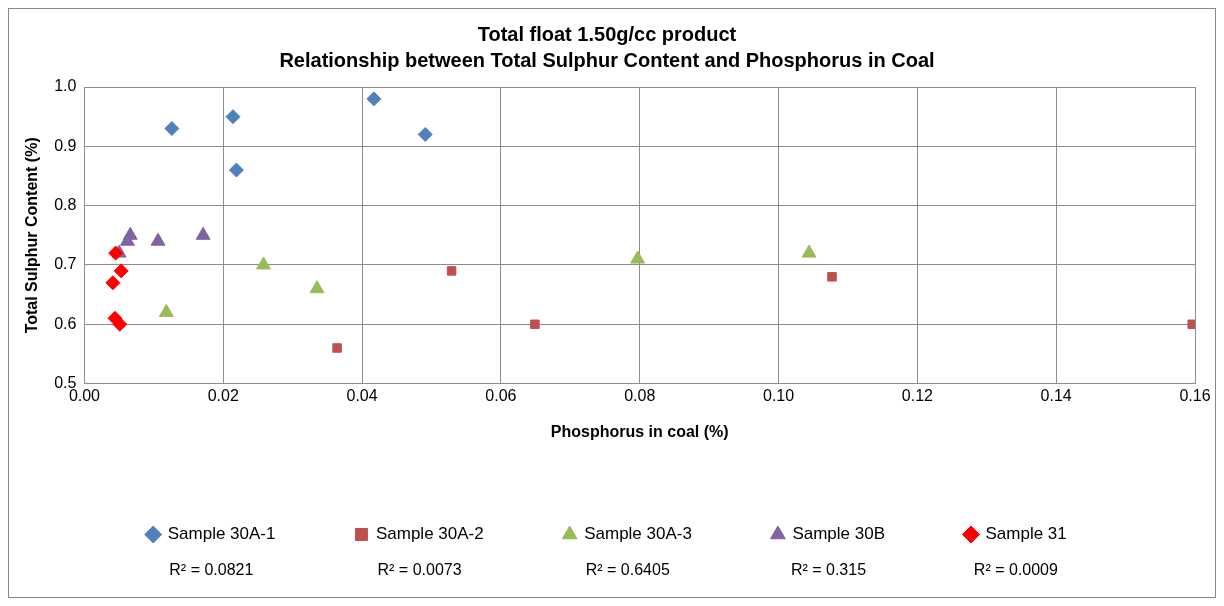 The height and width of the screenshot is (606, 1224). What do you see at coordinates (778, 395) in the screenshot?
I see `x-tick-label: 0.10` at bounding box center [778, 395].